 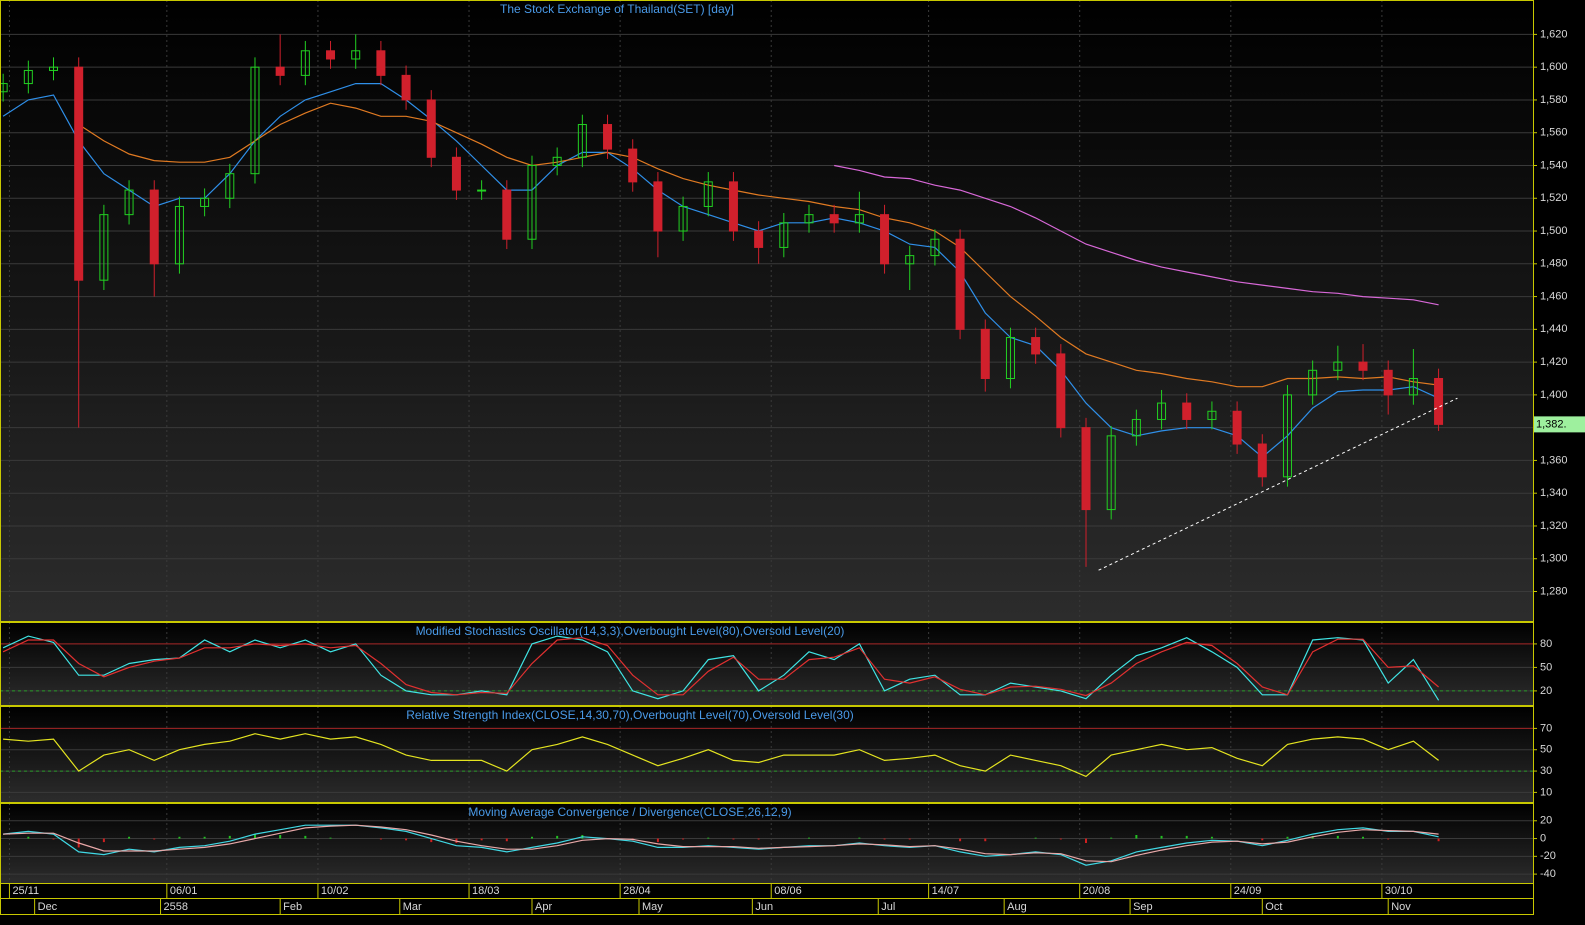 I want to click on y-tick-label: 1,540, so click(x=1554, y=165).